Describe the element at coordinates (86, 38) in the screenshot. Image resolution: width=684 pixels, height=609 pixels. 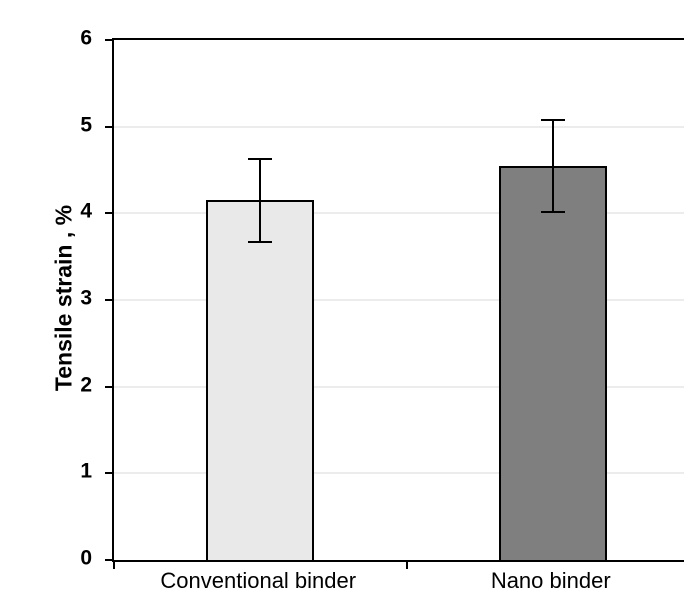
I see `y-tick-label: 6` at that location.